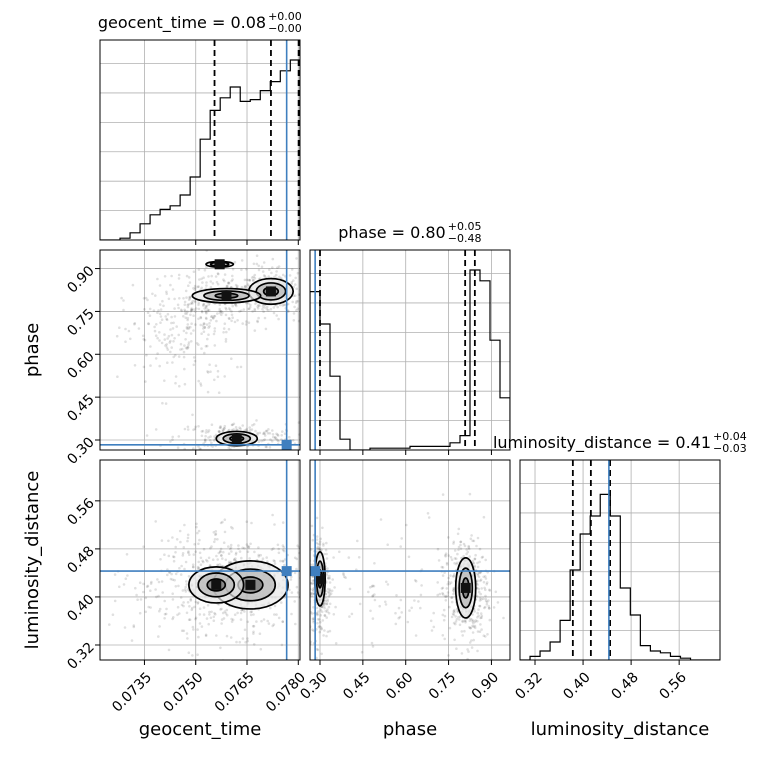 This screenshot has height=760, width=760. I want to click on x-tick-label-luminosity_distance: 0.40, so click(576, 685).